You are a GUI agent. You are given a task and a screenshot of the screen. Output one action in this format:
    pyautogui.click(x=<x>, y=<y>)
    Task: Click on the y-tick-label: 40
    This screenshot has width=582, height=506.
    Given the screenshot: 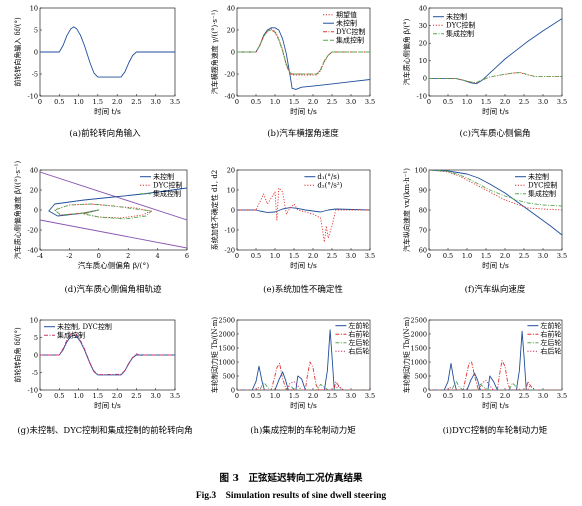 What is the action you would take?
    pyautogui.click(x=34, y=170)
    